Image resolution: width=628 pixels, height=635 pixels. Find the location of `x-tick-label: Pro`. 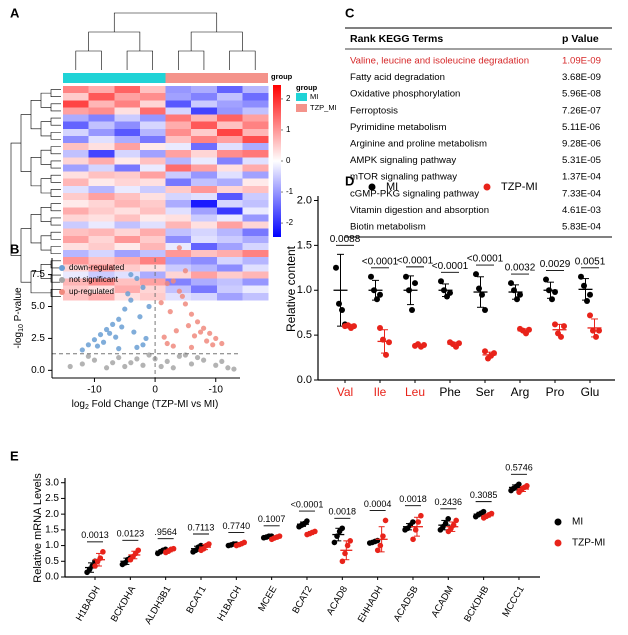

x-tick-label: Pro is located at coordinates (555, 392).